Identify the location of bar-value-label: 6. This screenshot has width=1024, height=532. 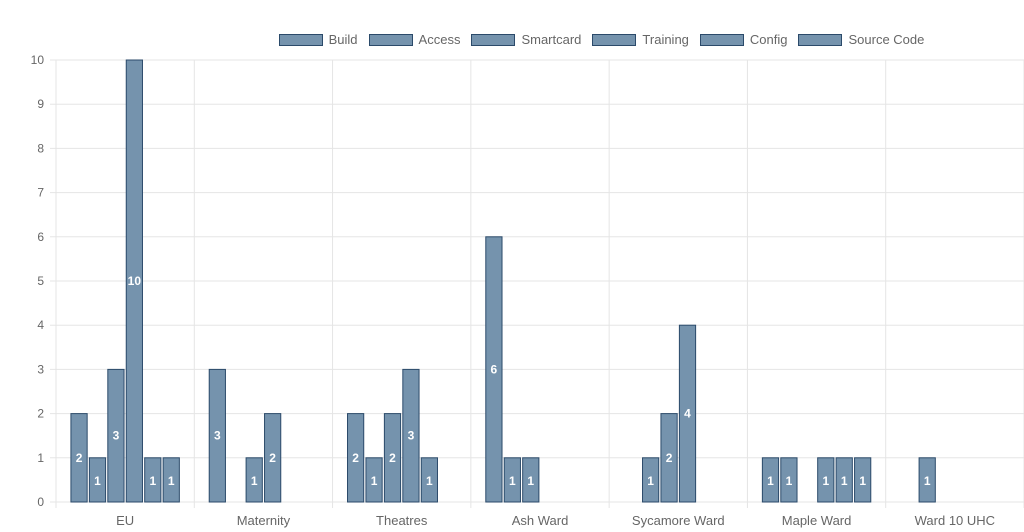
(494, 369).